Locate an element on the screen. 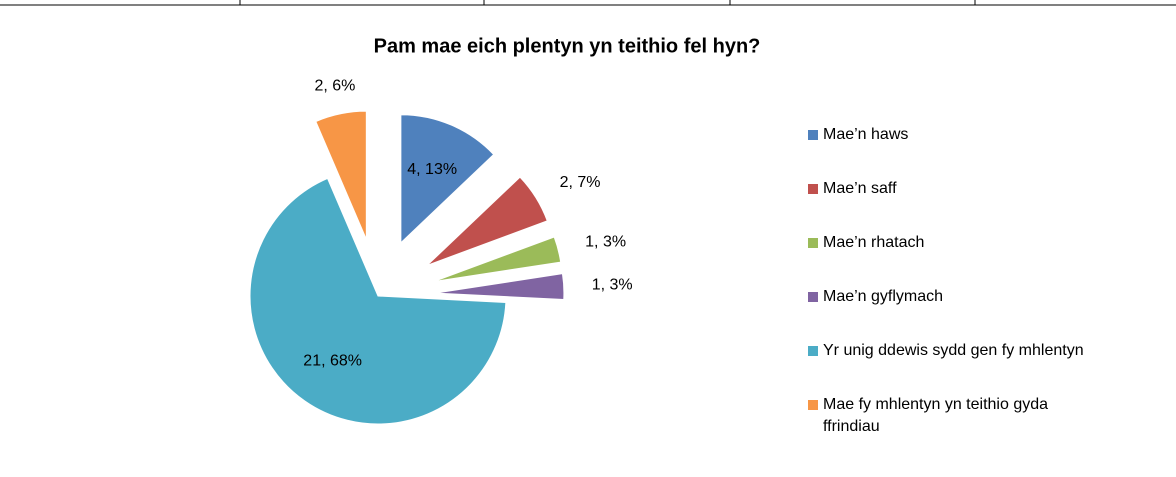  legend-label: Yr unig ddewis sydd gen fy mhlentyn is located at coordinates (953, 350).